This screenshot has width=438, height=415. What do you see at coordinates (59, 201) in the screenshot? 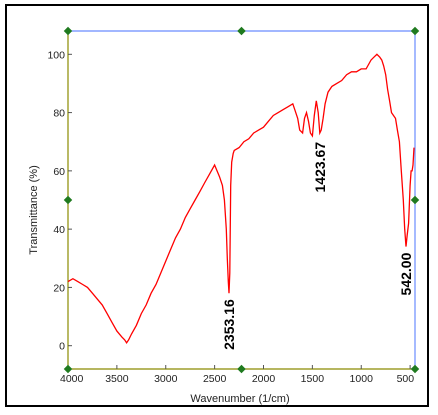
I see `y-axis-ticks: 0 20 40 60 80 100` at bounding box center [59, 201].